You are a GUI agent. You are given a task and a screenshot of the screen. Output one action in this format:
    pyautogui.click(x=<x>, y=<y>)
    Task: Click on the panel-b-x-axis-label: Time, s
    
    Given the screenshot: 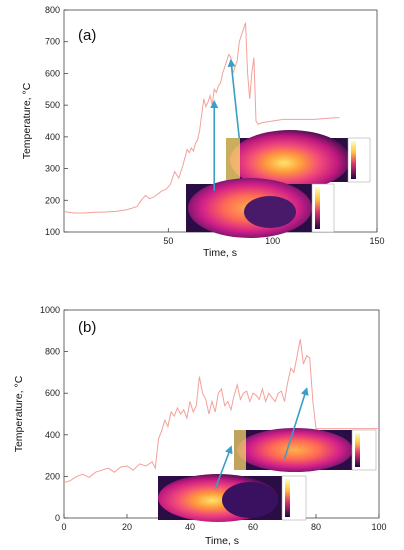 What is the action you would take?
    pyautogui.click(x=222, y=541)
    